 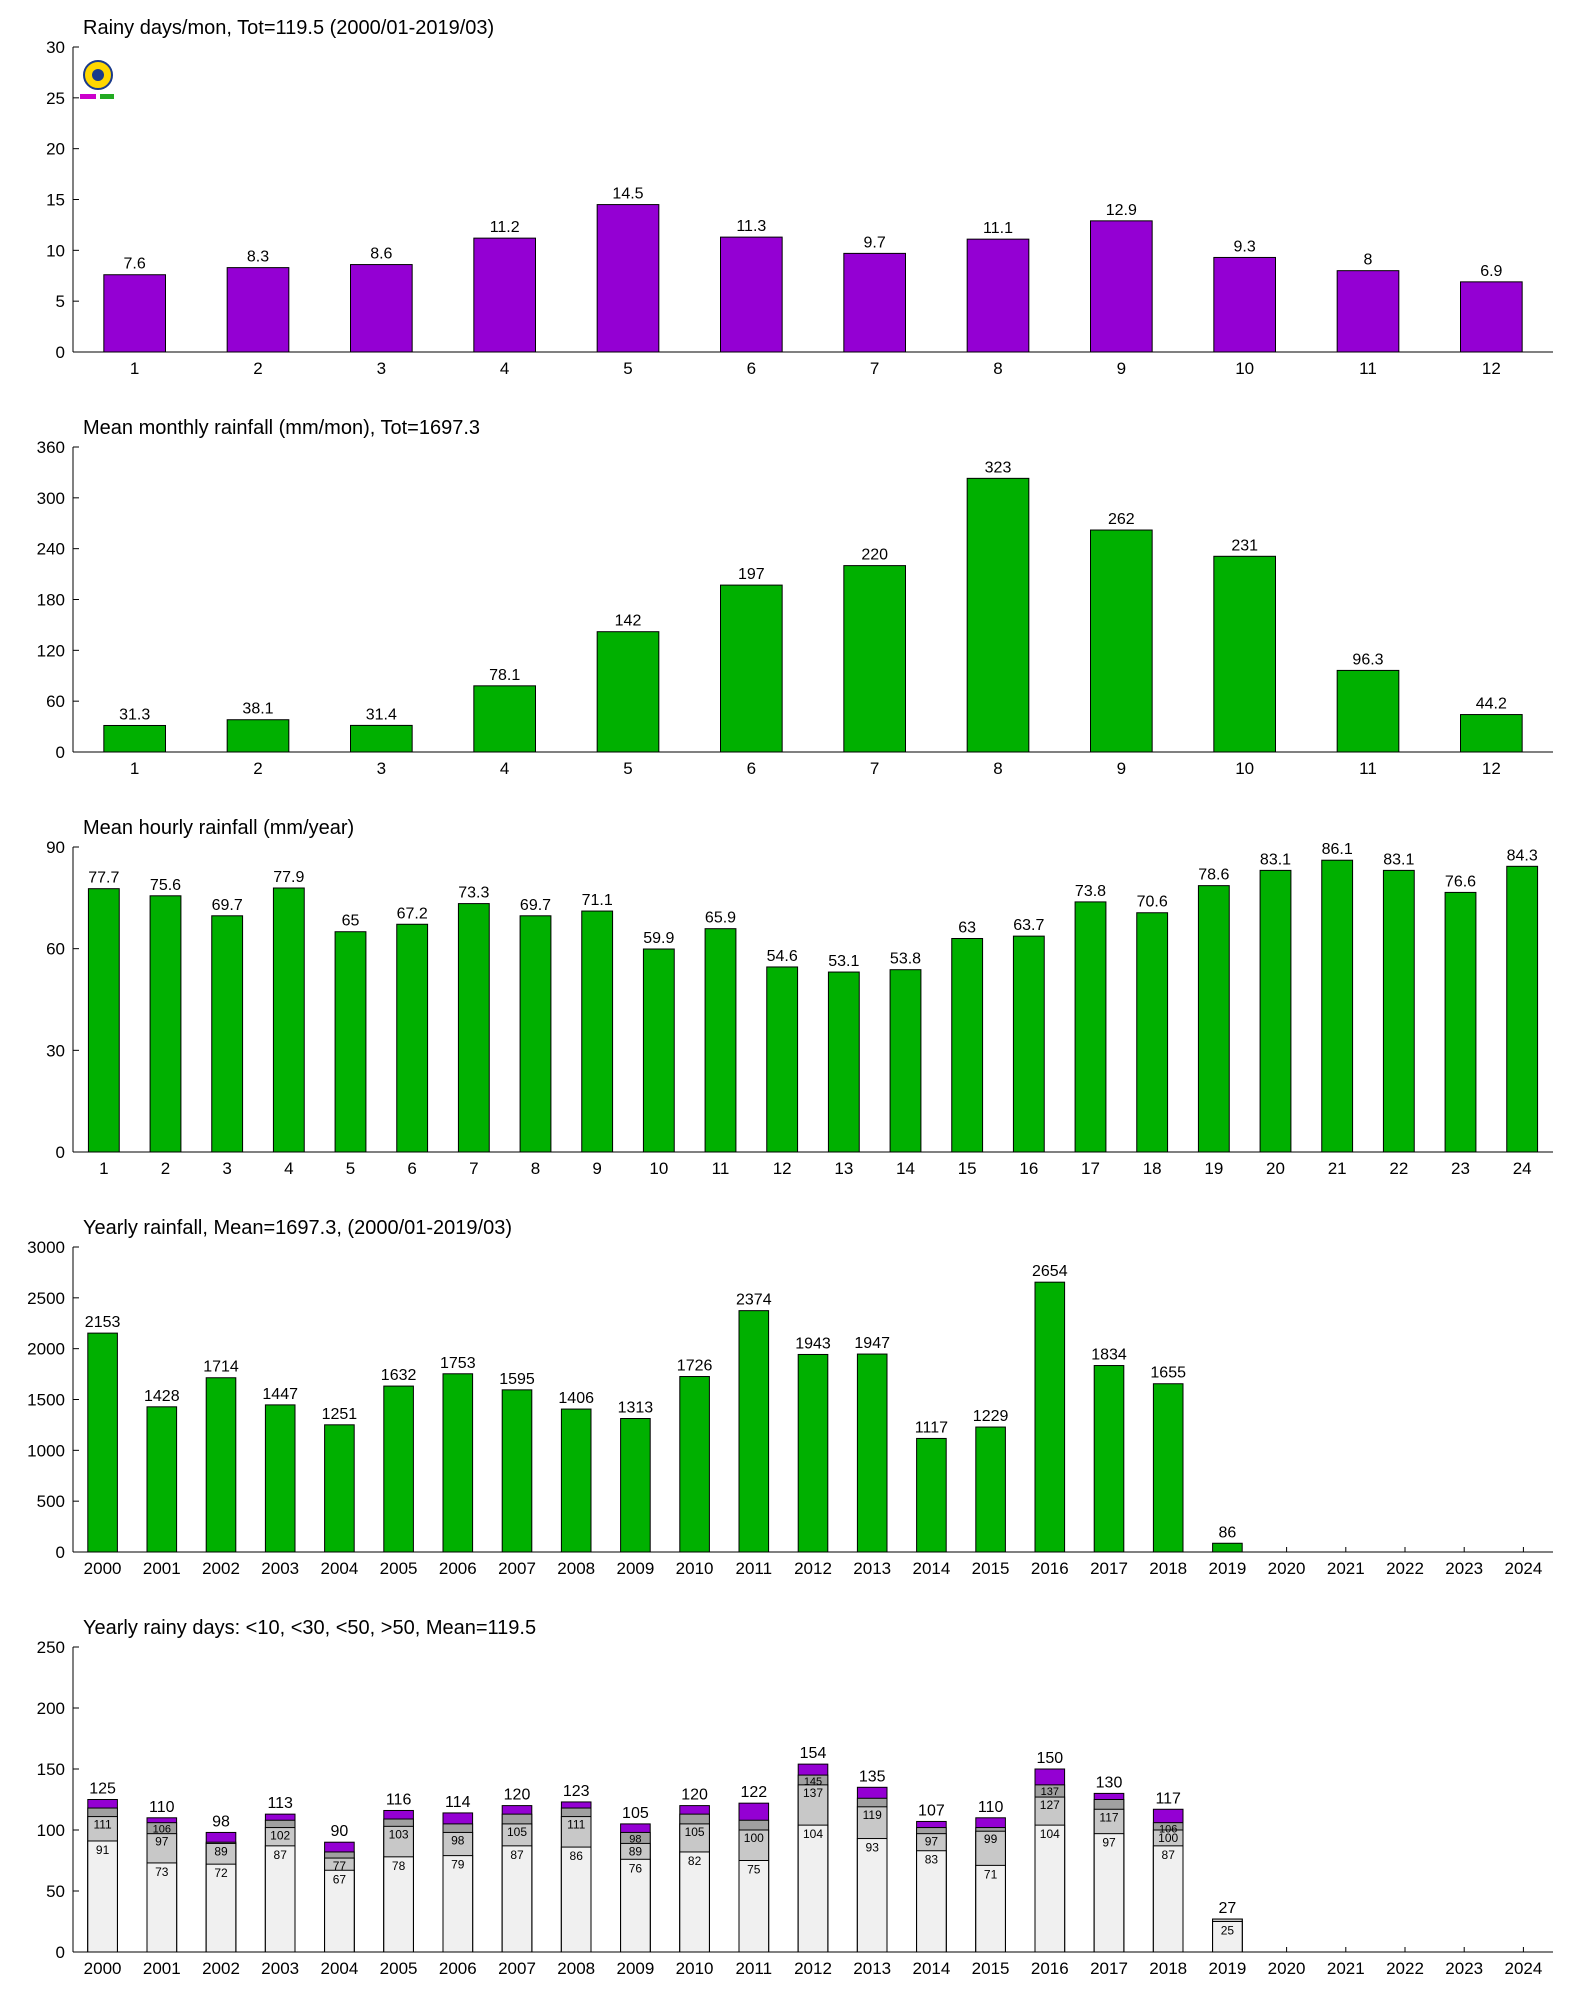 What do you see at coordinates (872, 1343) in the screenshot?
I see `bar-value-label: 1947` at bounding box center [872, 1343].